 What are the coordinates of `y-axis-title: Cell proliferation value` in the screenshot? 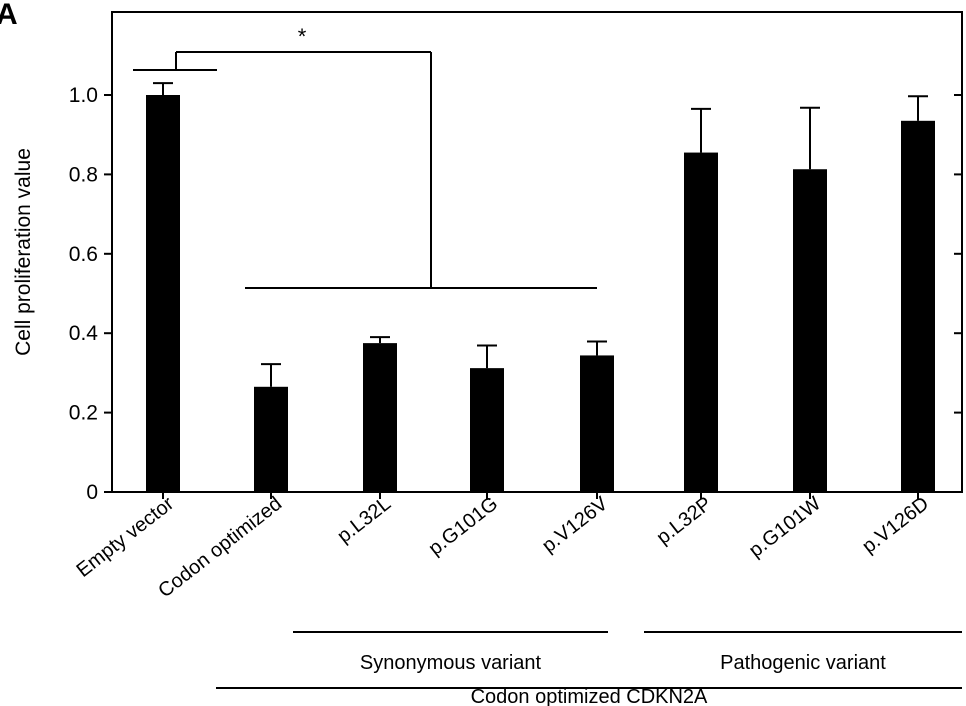 It's located at (23, 252).